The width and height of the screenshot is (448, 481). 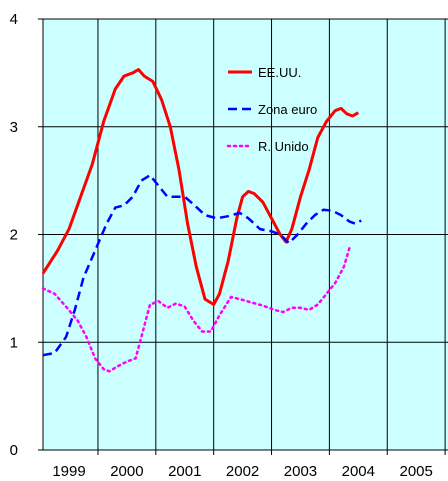 What do you see at coordinates (184, 471) in the screenshot?
I see `x-tick-label-2: 2001` at bounding box center [184, 471].